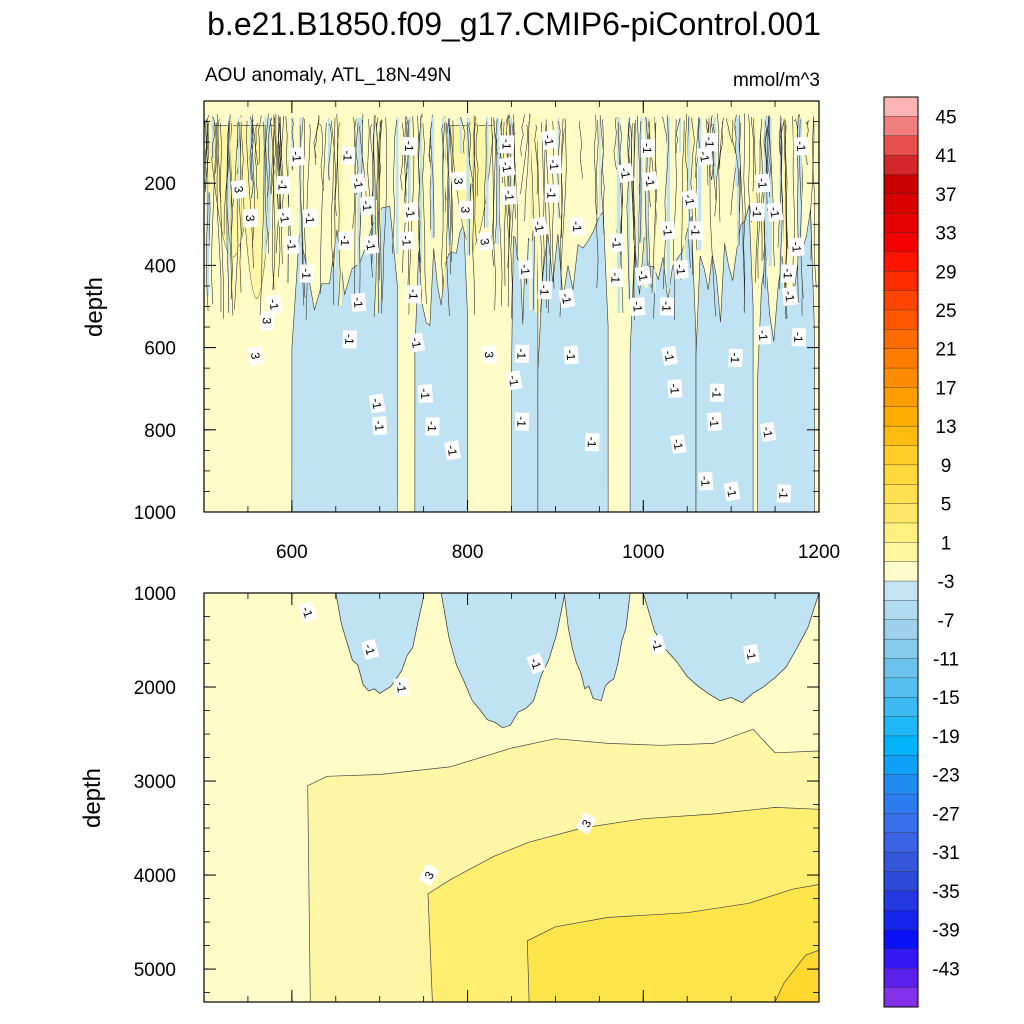  What do you see at coordinates (155, 970) in the screenshot?
I see `y-tick-label: 5000` at bounding box center [155, 970].